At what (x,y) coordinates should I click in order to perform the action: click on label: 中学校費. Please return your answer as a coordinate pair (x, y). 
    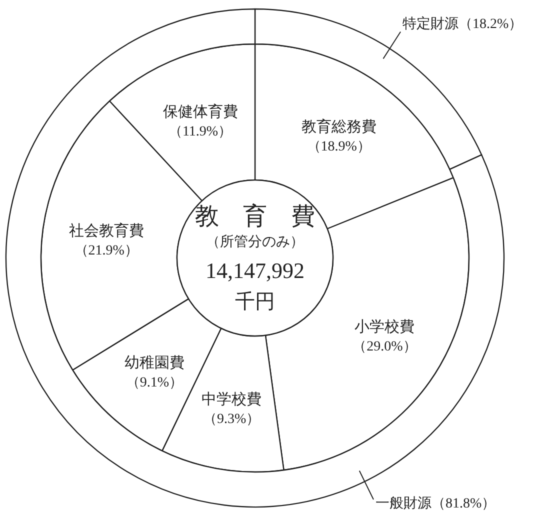
    Looking at the image, I should click on (232, 400).